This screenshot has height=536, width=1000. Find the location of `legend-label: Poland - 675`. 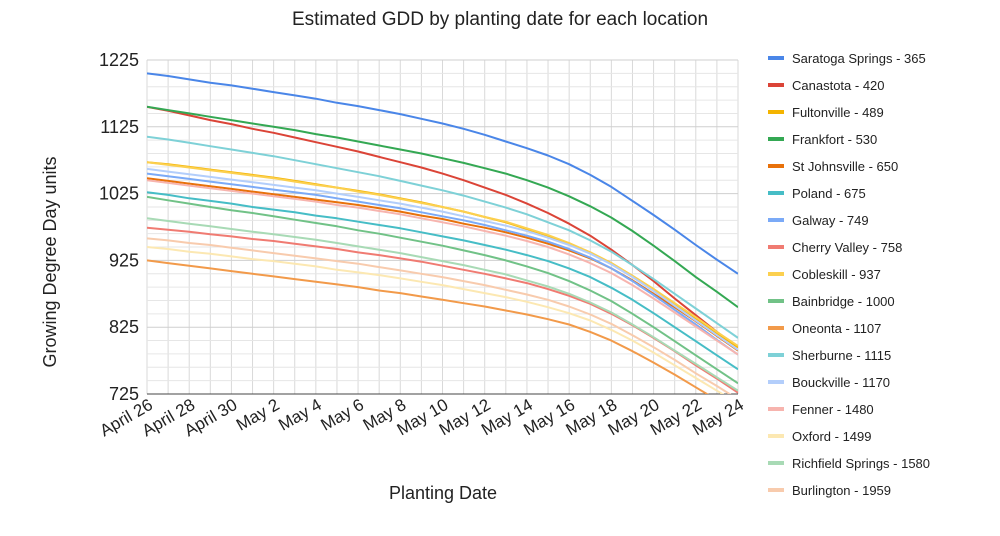

legend-label: Poland - 675 is located at coordinates (829, 193).